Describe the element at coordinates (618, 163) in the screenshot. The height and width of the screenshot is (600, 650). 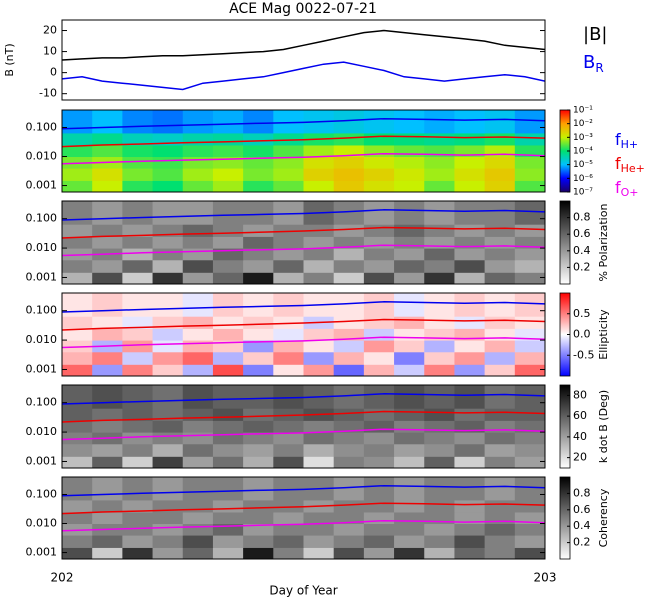
I see `legend-text: f` at that location.